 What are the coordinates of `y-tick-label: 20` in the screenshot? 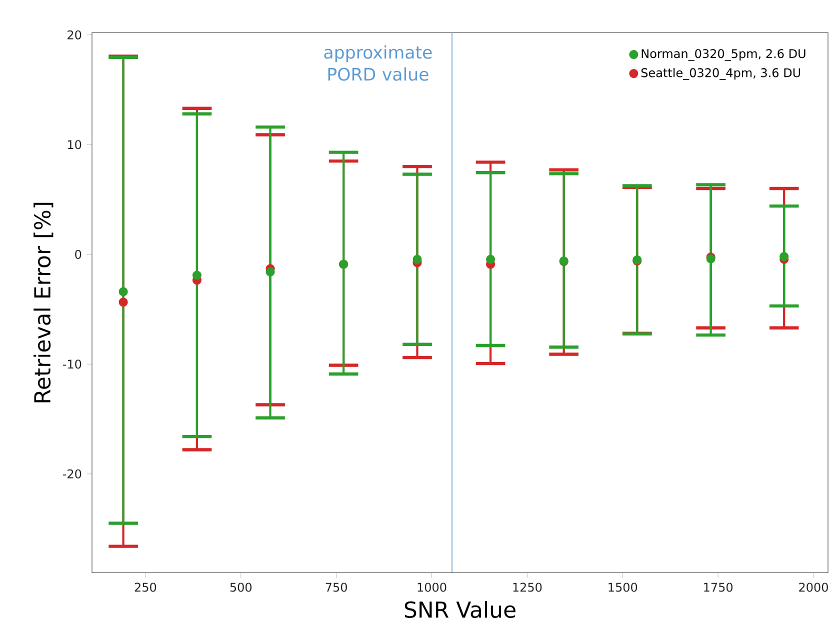 It's located at (75, 35).